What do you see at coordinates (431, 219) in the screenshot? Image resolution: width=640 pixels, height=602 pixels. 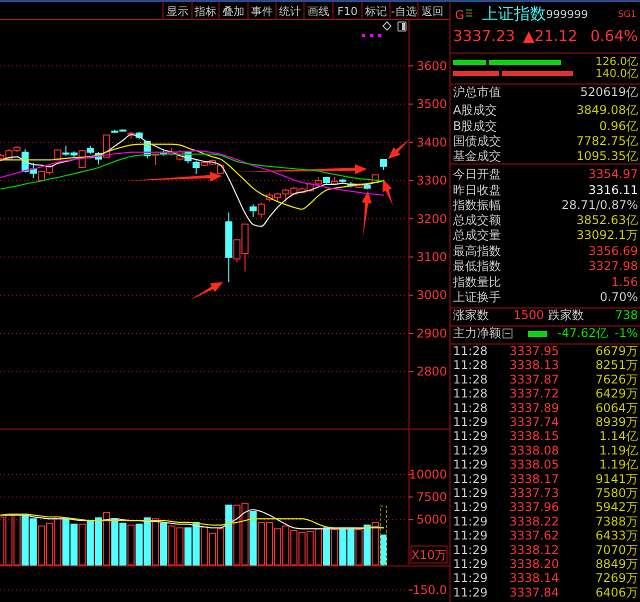 I see `y-tick-label: 3200` at bounding box center [431, 219].